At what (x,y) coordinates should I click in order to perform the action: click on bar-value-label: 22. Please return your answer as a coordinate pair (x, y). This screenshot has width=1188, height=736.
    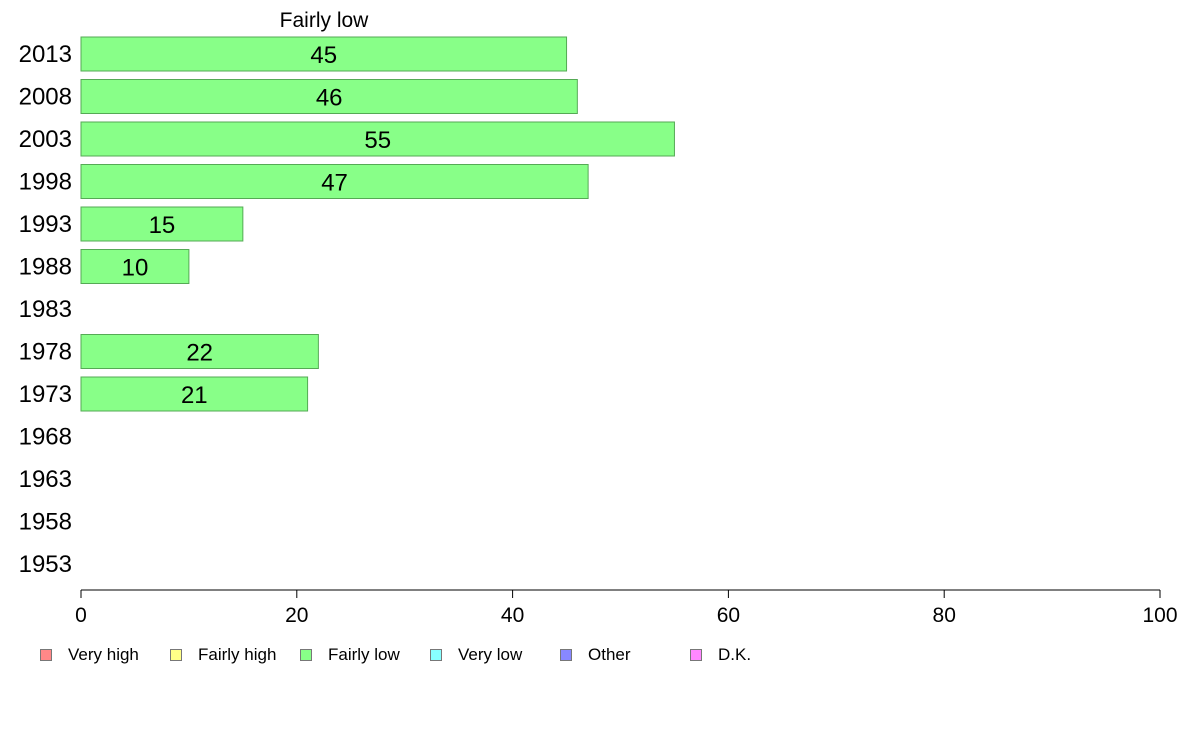
    Looking at the image, I should click on (199, 353).